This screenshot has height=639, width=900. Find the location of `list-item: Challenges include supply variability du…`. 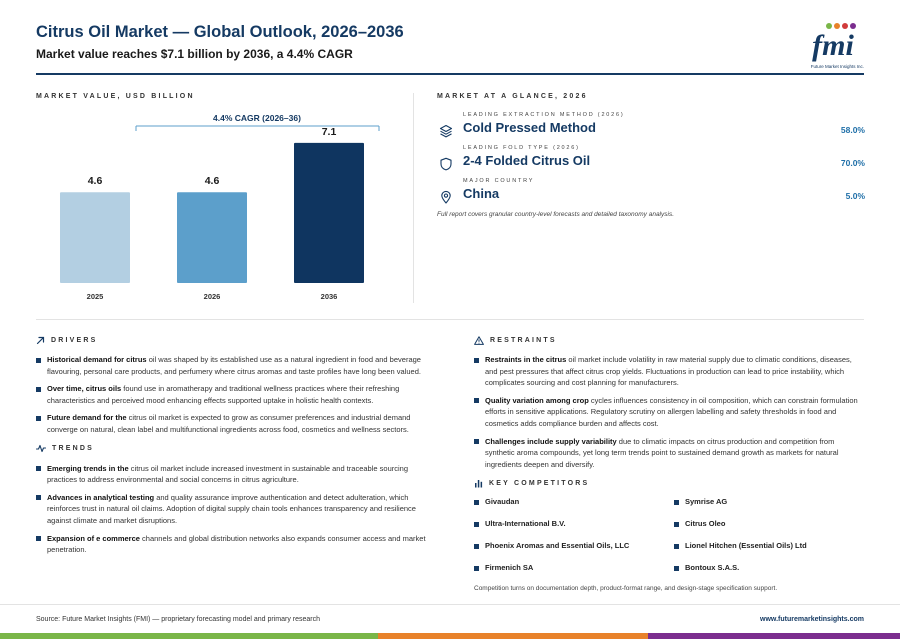

list-item: Challenges include supply variability du… is located at coordinates (669, 453).